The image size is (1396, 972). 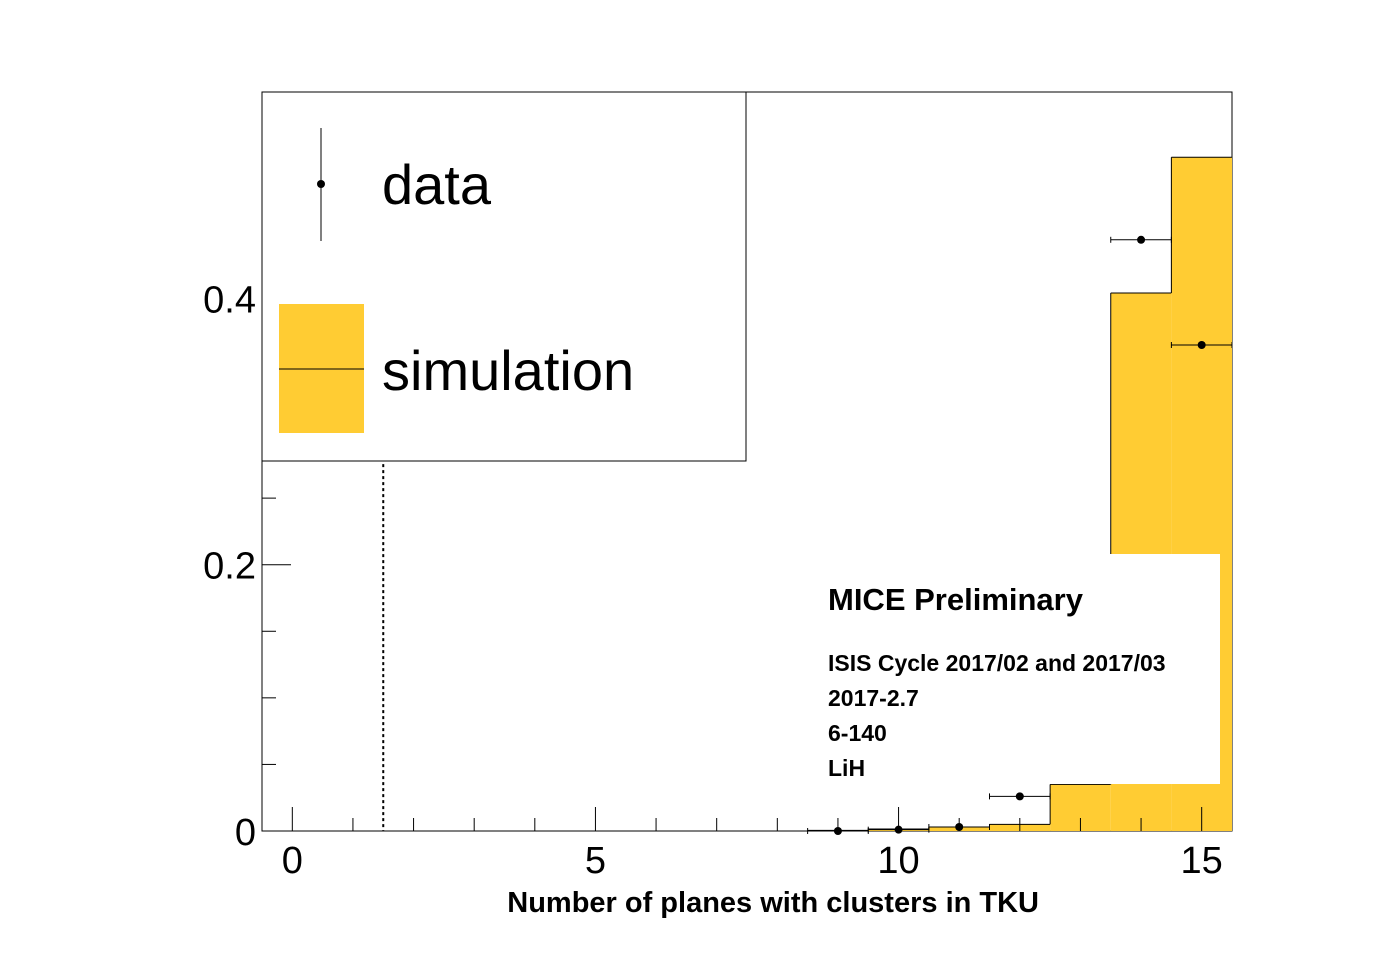 What do you see at coordinates (321, 184) in the screenshot?
I see `legend-data-marker` at bounding box center [321, 184].